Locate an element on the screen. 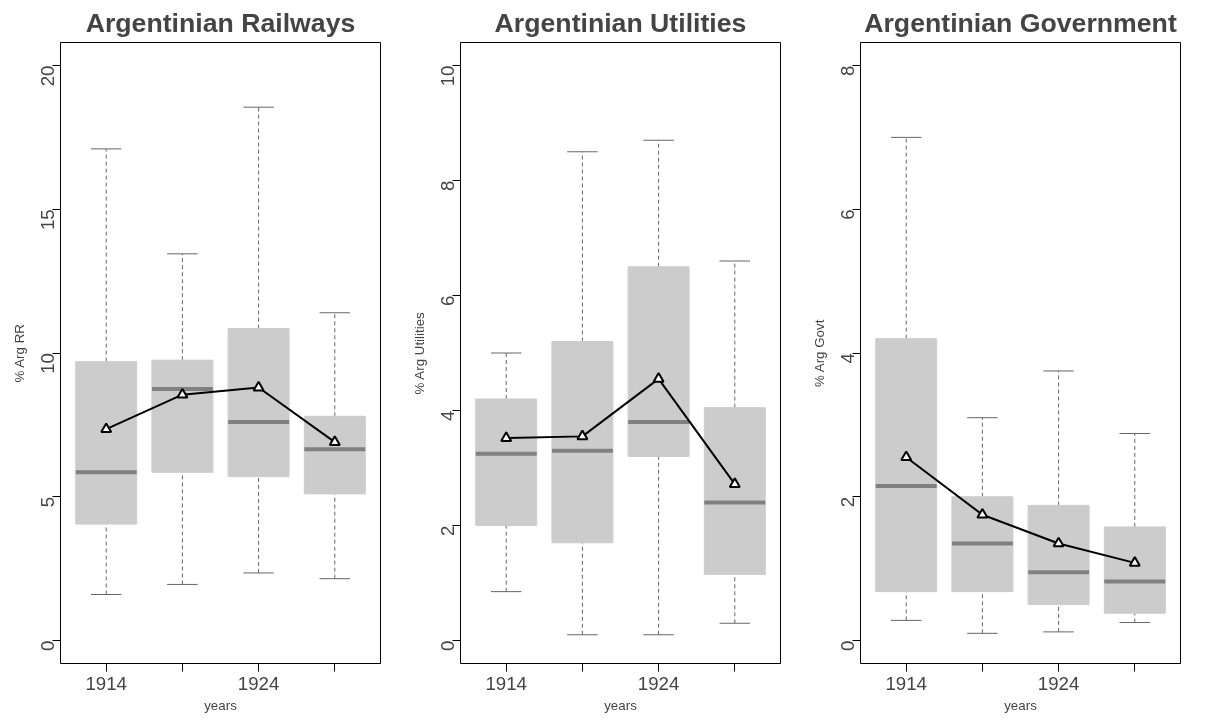 Image resolution: width=1208 pixels, height=720 pixels. y-tick-label: 15 is located at coordinates (47, 219).